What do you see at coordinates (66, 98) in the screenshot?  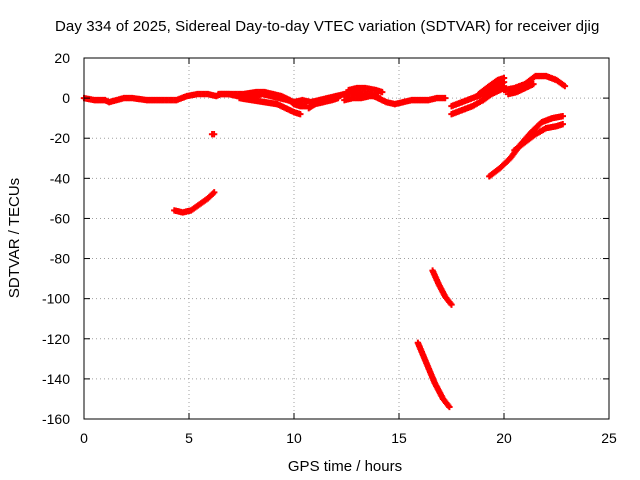 I see `y-tick-label: 0` at bounding box center [66, 98].